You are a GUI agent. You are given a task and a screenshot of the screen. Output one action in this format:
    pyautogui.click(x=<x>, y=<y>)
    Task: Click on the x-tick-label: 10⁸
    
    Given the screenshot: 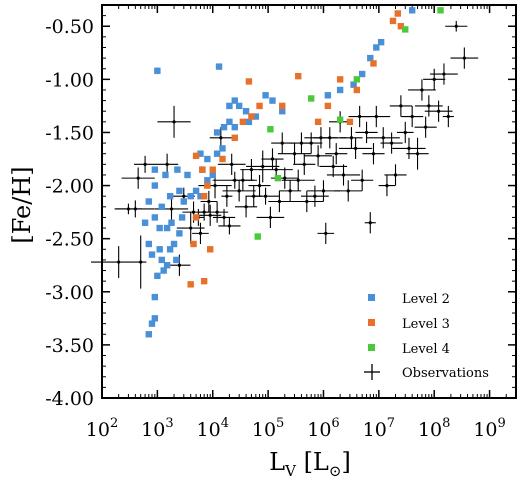 What is the action you would take?
    pyautogui.click(x=434, y=428)
    